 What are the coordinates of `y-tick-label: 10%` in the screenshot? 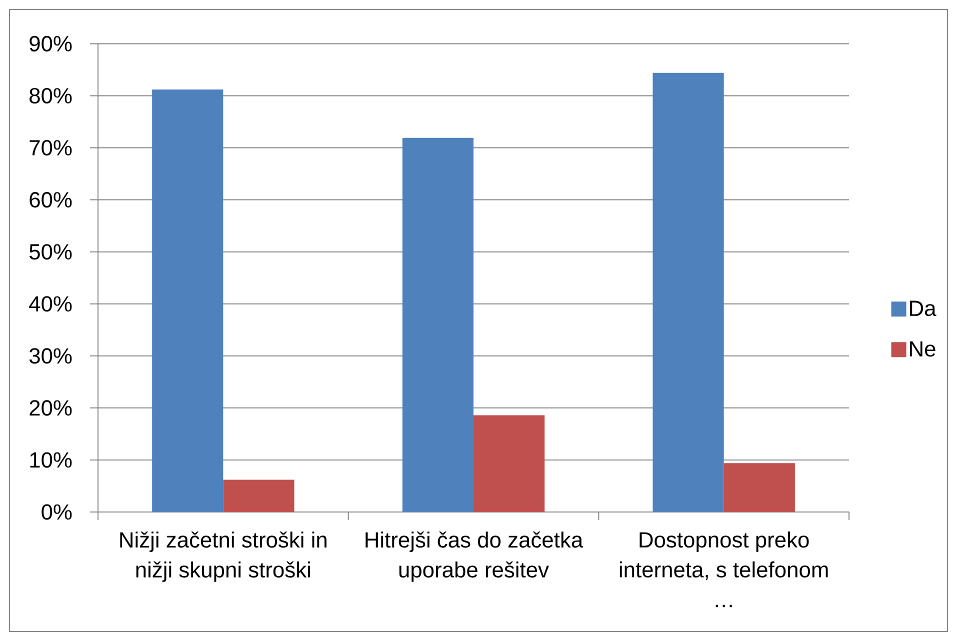 It's located at (51, 460).